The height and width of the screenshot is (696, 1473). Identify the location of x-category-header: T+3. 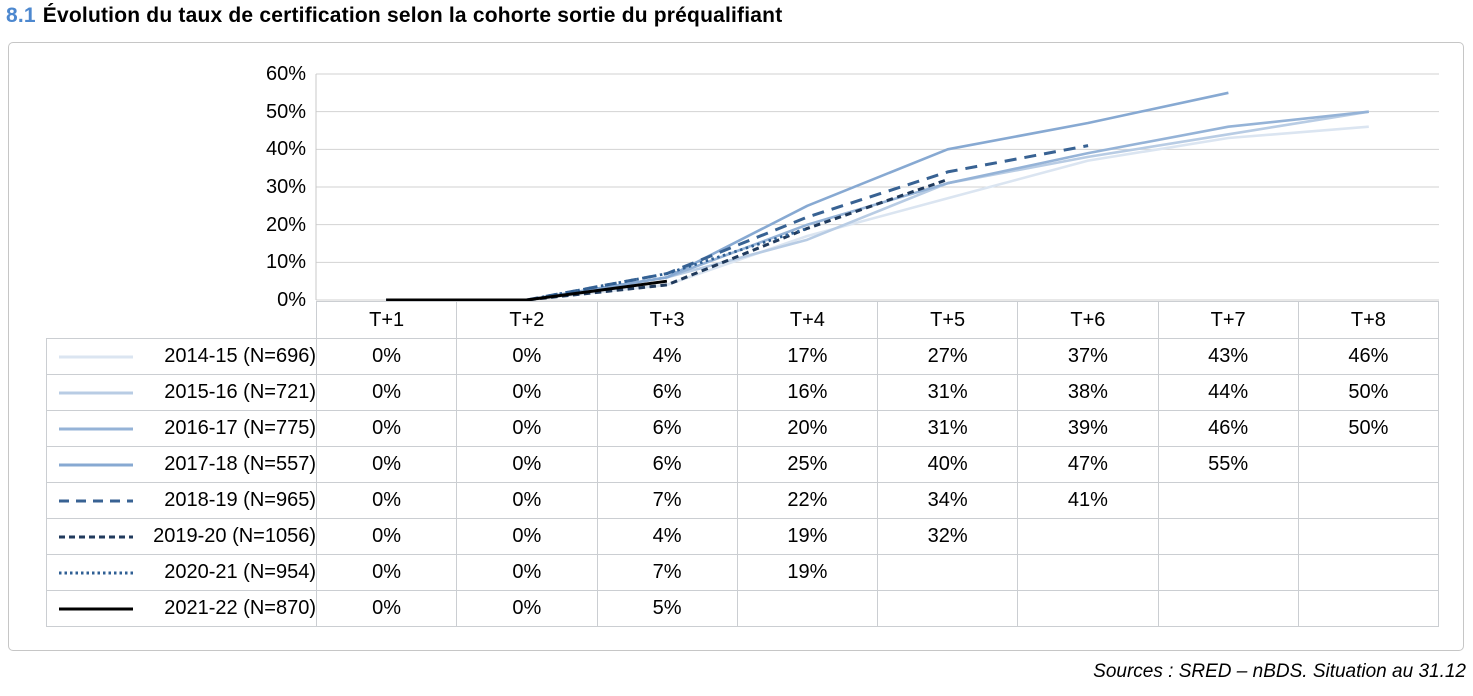
(667, 320).